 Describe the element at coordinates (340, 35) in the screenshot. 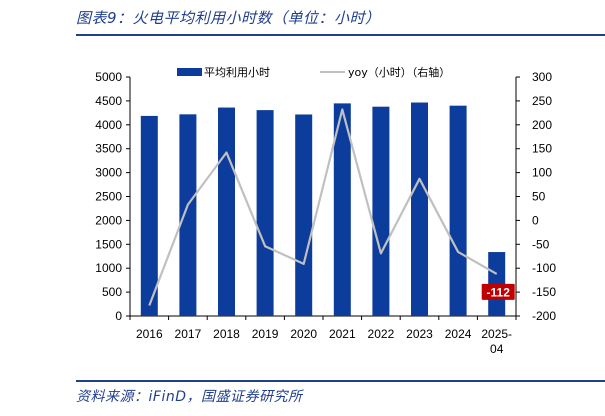

I see `title-divider` at that location.